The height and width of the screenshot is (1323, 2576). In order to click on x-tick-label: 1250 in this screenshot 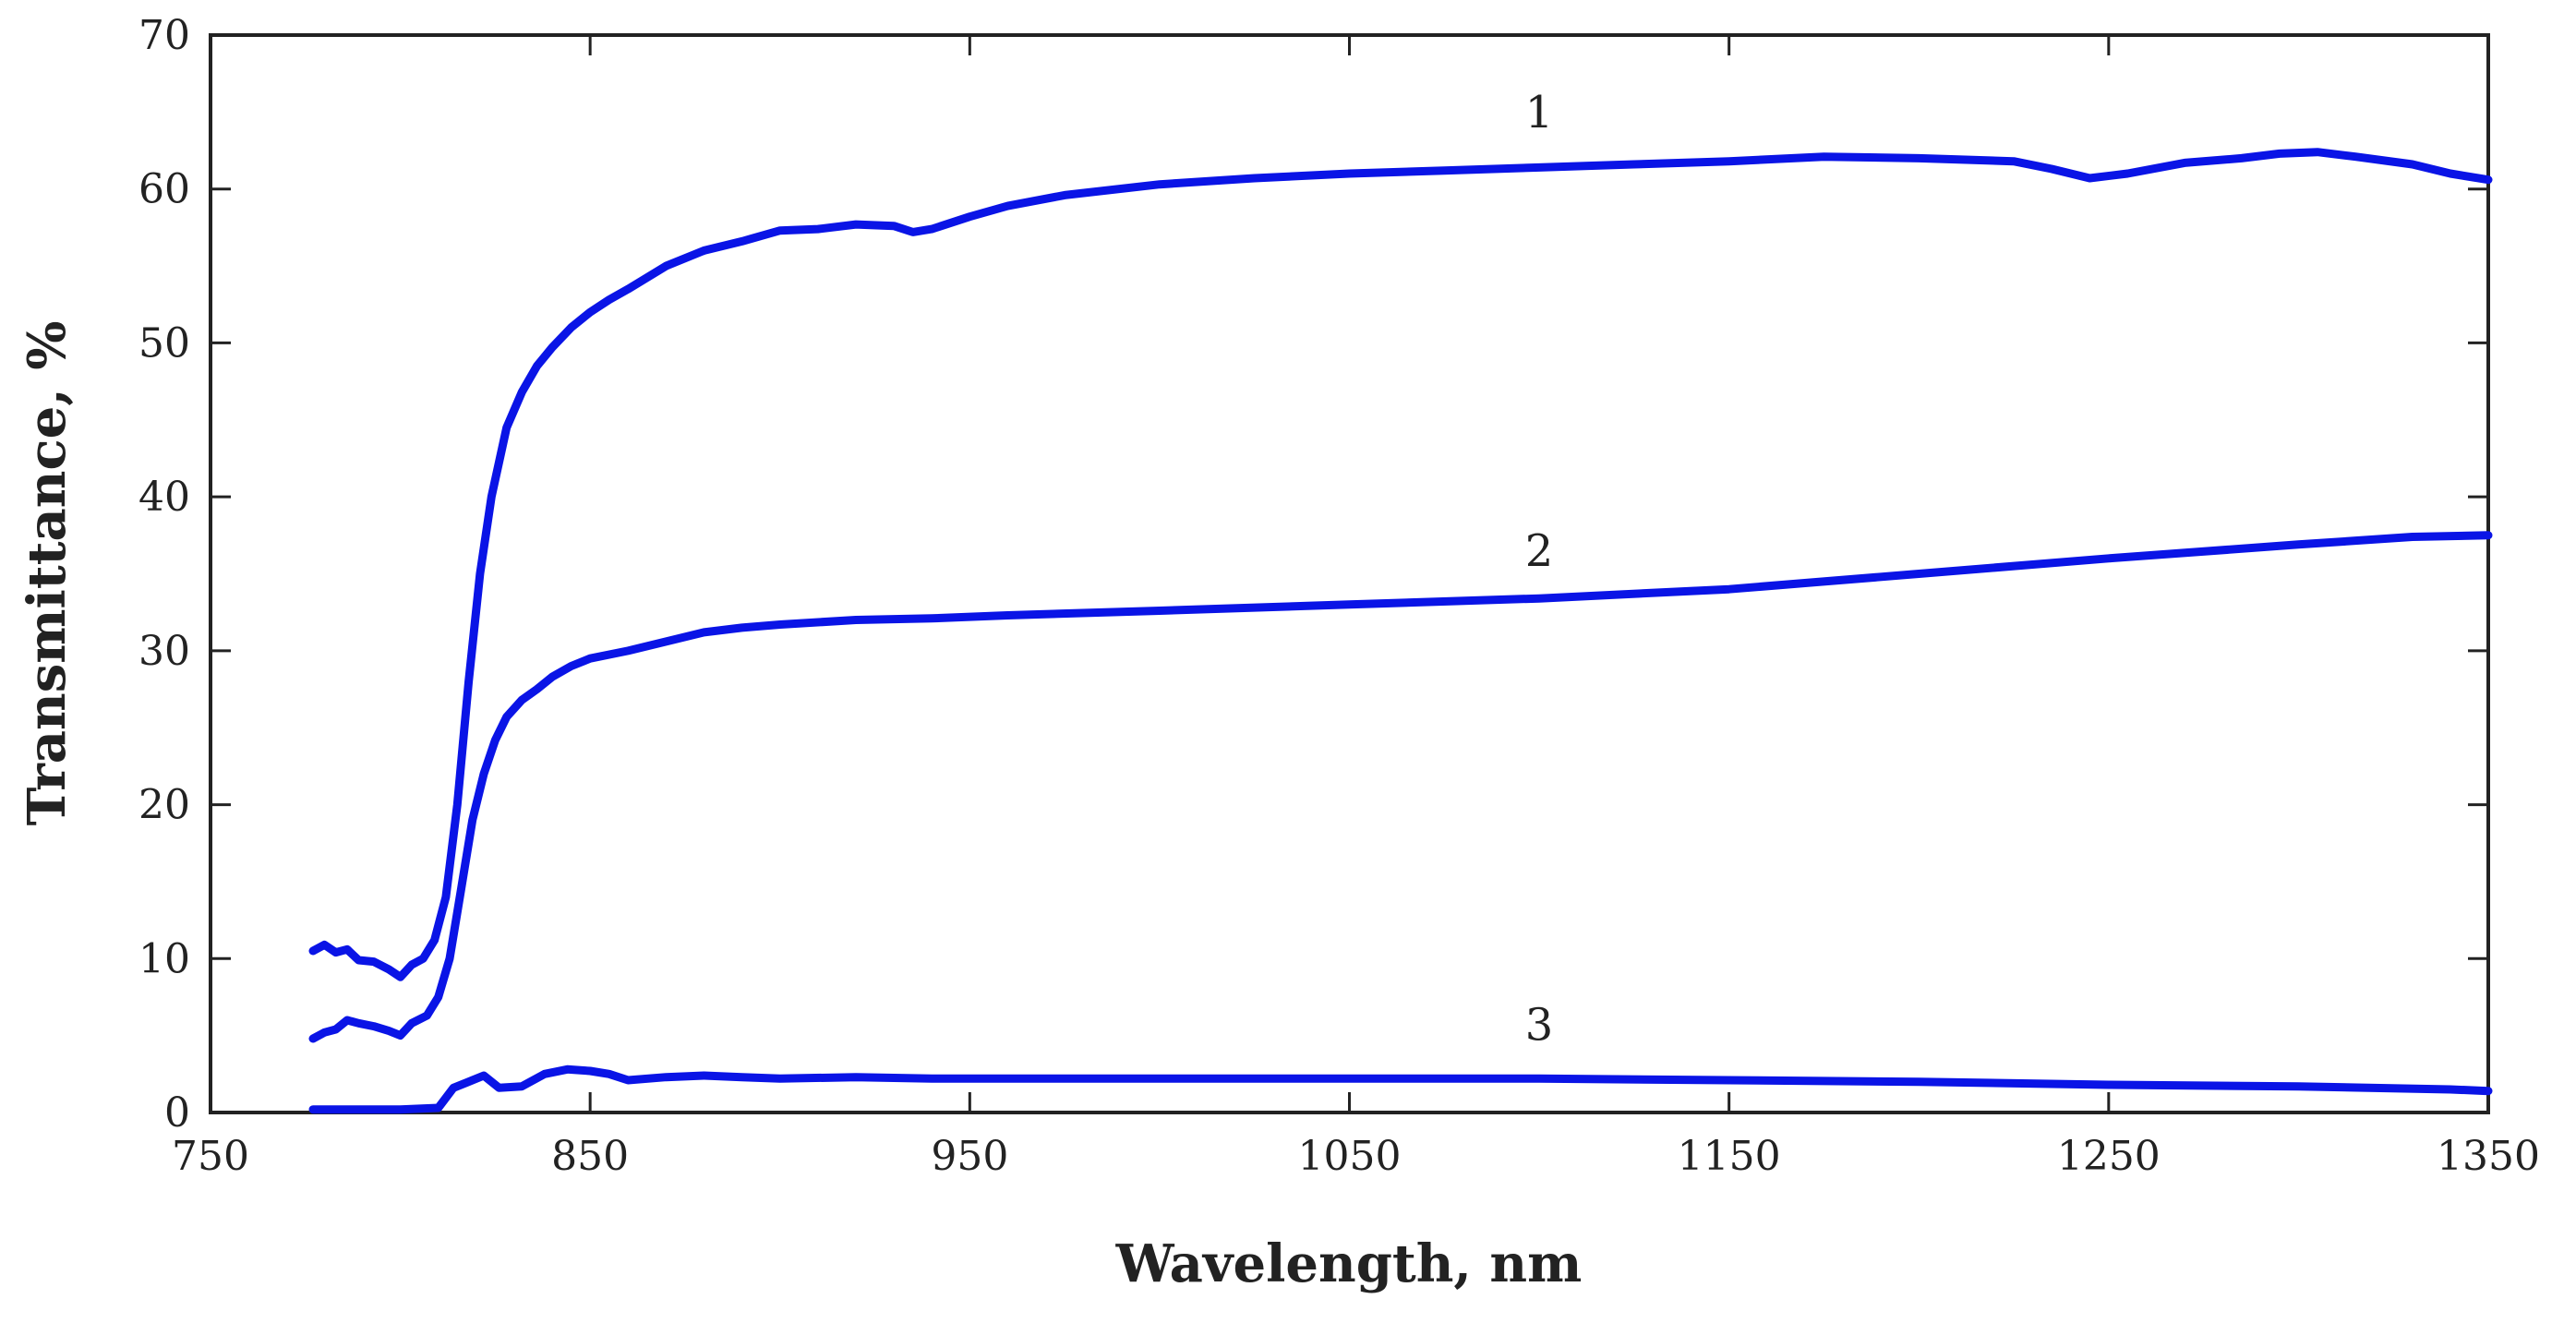, I will do `click(2109, 1156)`.